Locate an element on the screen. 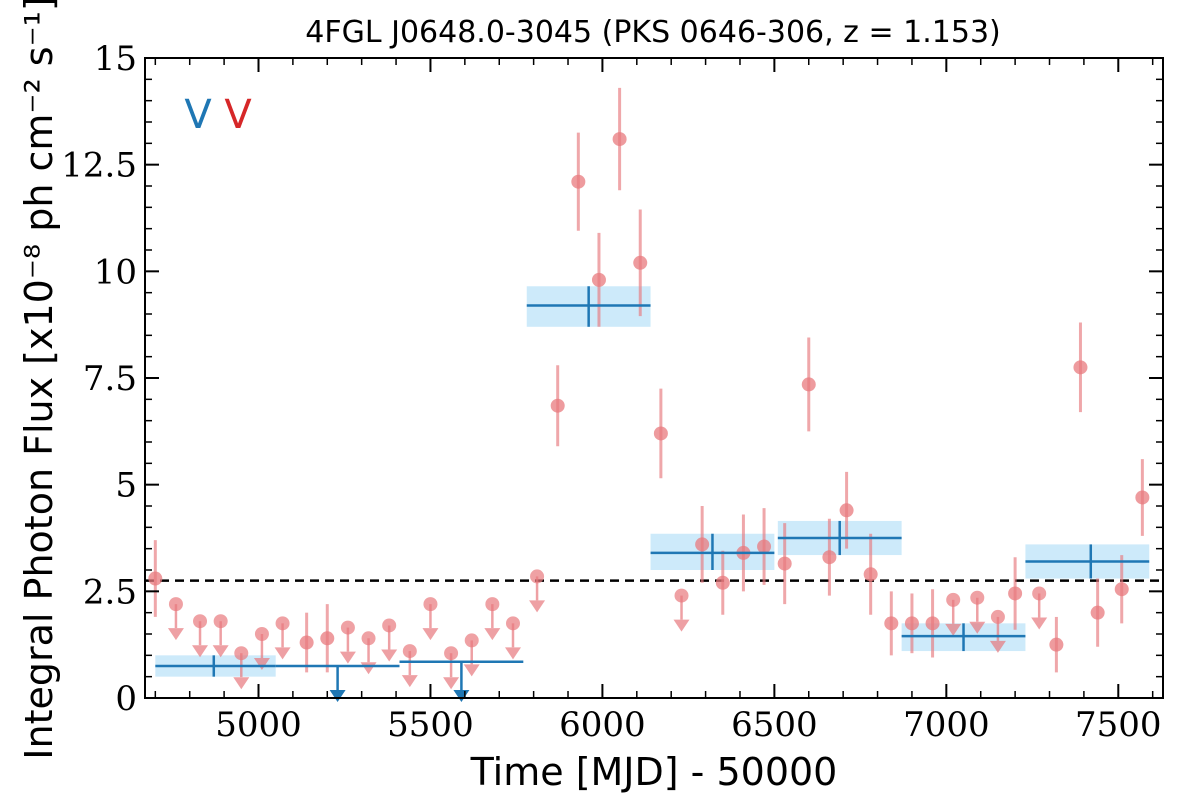 Image resolution: width=1200 pixels, height=800 pixels. x-tick-label: 7000 is located at coordinates (946, 725).